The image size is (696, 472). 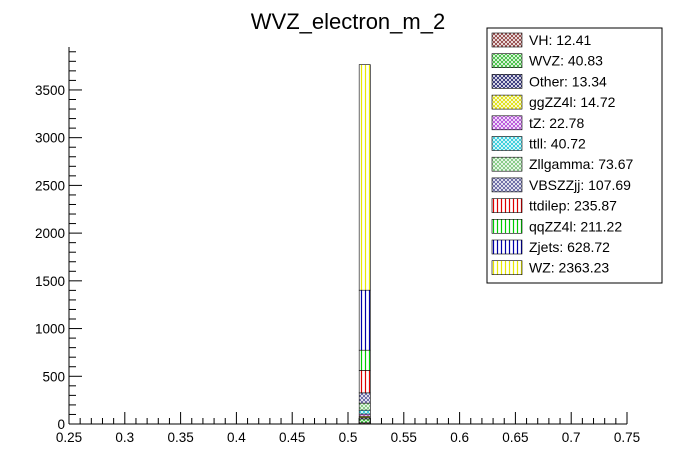 What do you see at coordinates (556, 123) in the screenshot?
I see `legend-label-tz: tZ: 22.78` at bounding box center [556, 123].